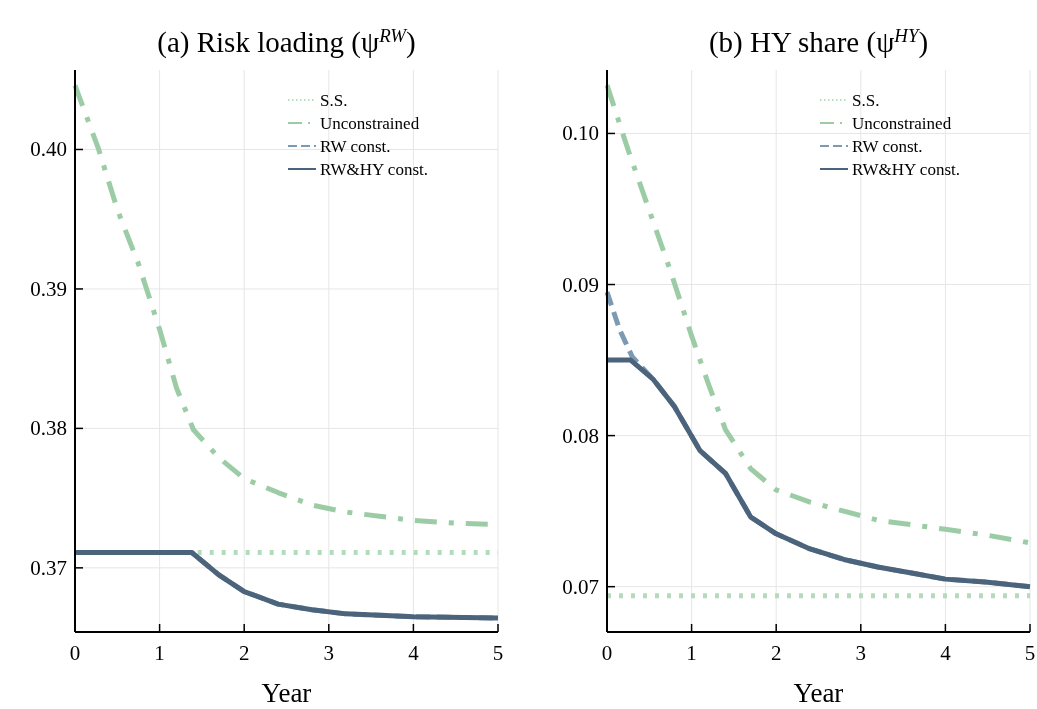 The height and width of the screenshot is (709, 1037). What do you see at coordinates (48, 428) in the screenshot?
I see `y-tick-label: 0.38` at bounding box center [48, 428].